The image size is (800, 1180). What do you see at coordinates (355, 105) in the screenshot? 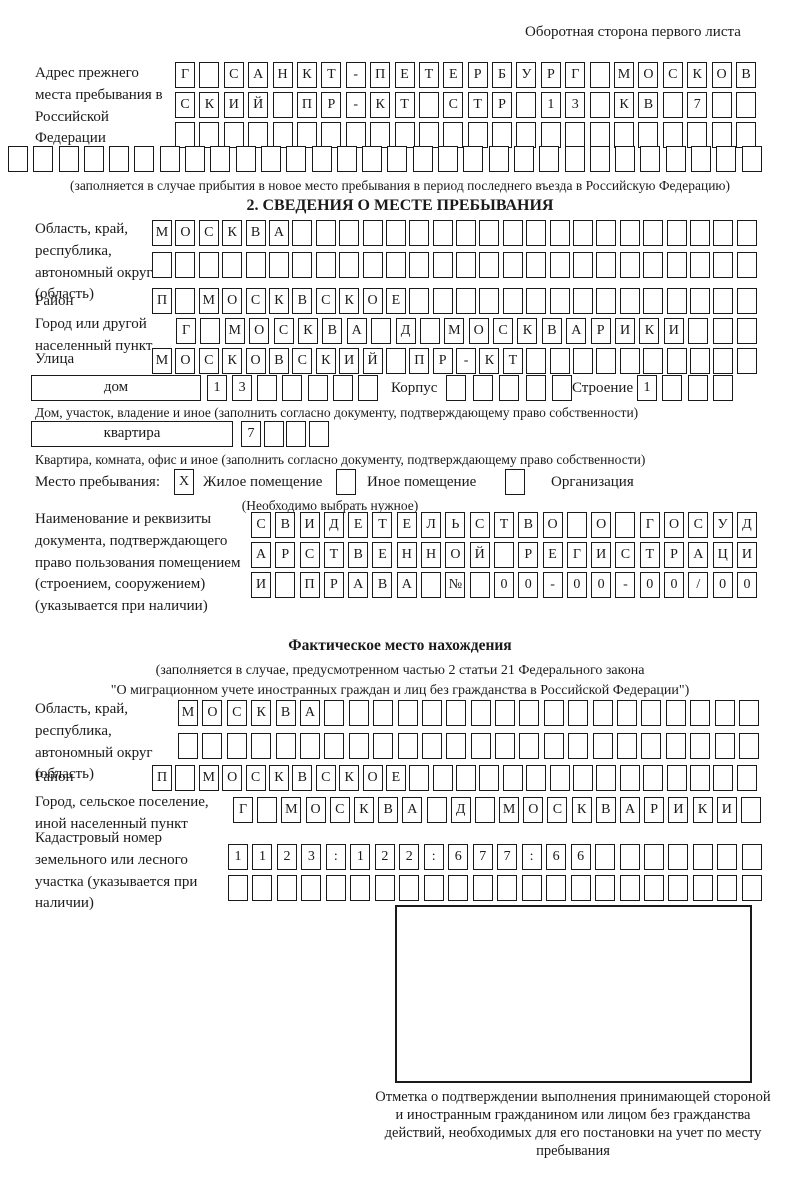
I see `char-cell: -` at bounding box center [355, 105].